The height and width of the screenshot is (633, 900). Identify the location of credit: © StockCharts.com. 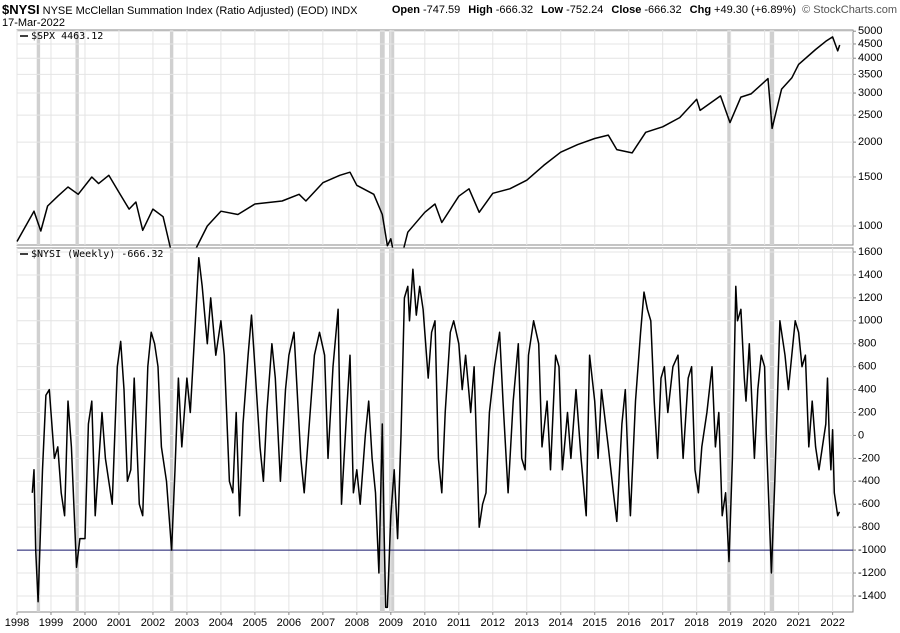
(849, 10).